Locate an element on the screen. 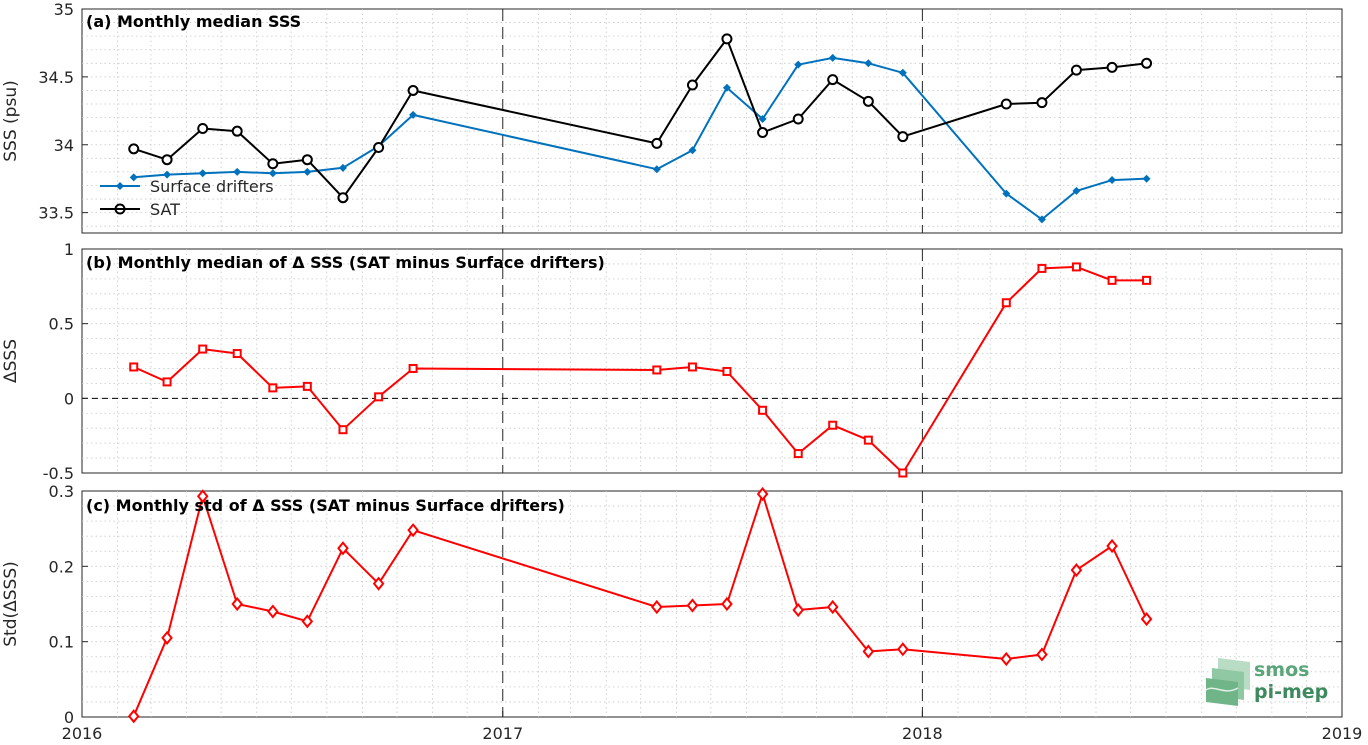  x-tick-label: 2019 is located at coordinates (1342, 733).